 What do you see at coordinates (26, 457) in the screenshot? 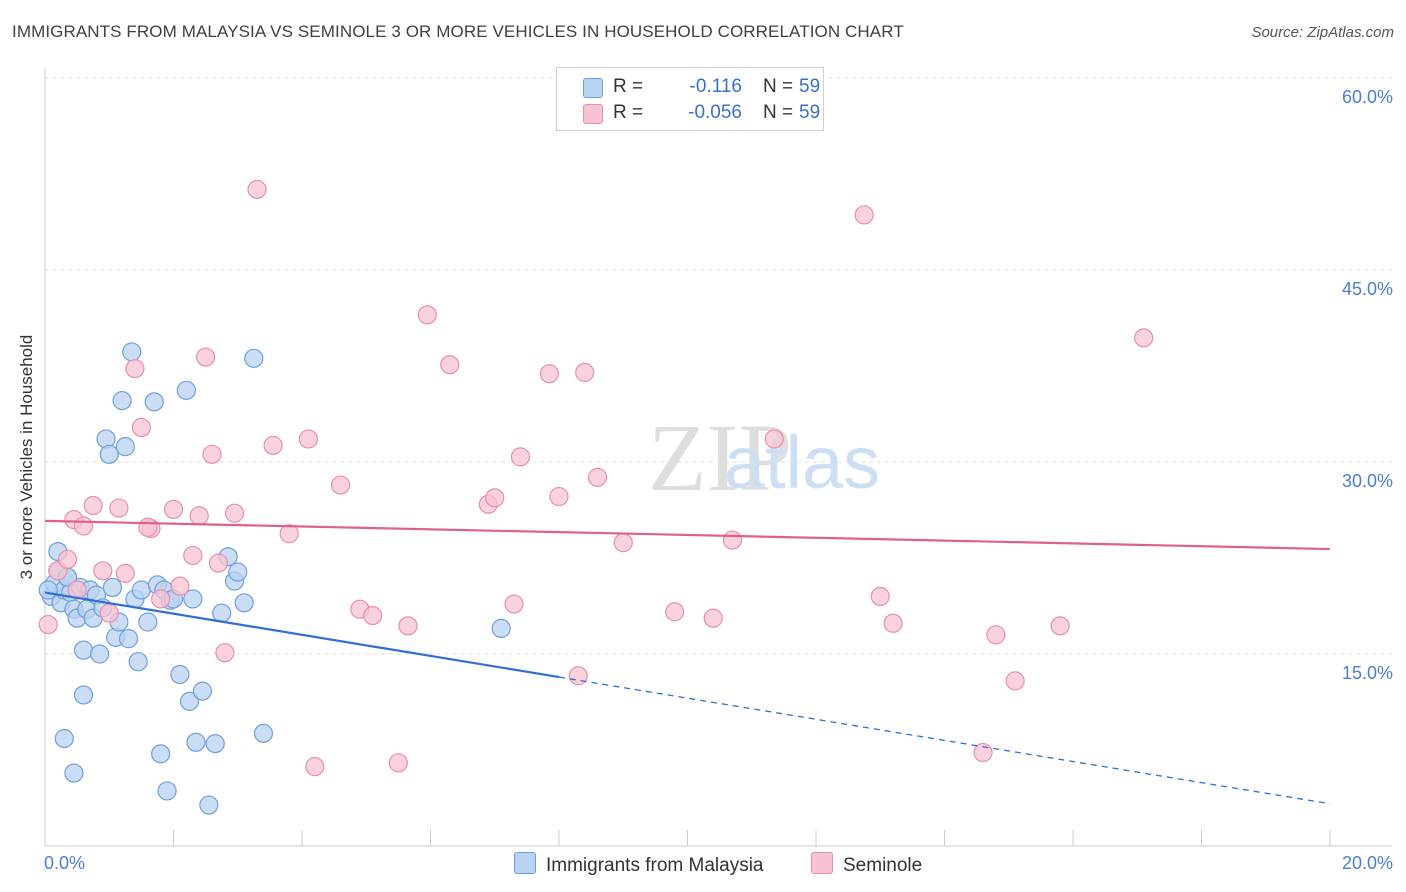
I see `y-axis-label: 3 or more Vehicles in Household` at bounding box center [26, 457].